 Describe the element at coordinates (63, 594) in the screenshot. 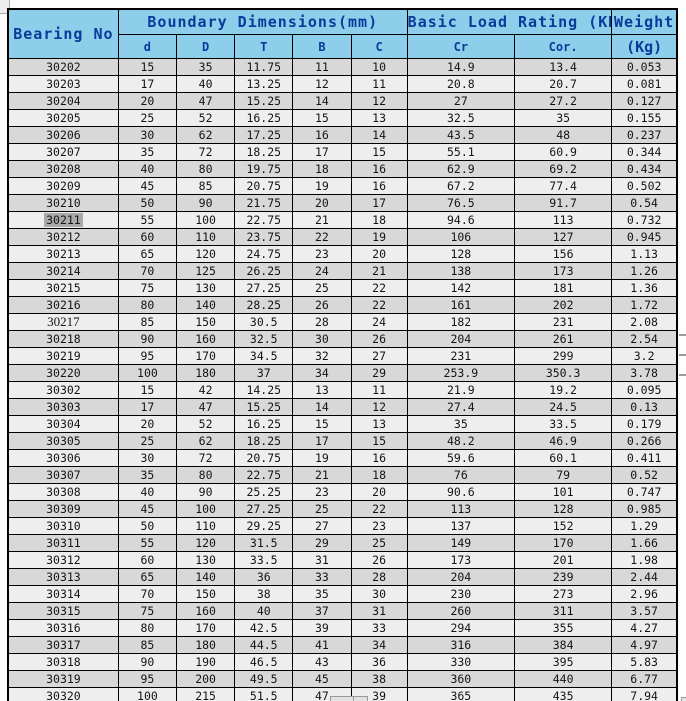

I see `bearing-no-cell: 30314` at that location.